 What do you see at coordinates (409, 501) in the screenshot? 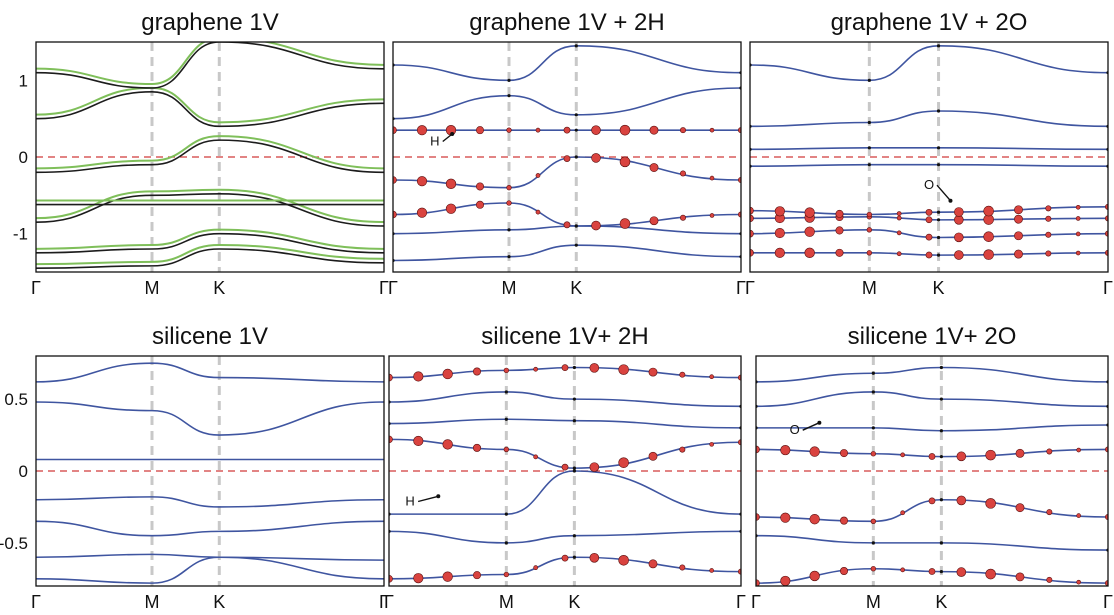
I see `annotation-label: H` at bounding box center [409, 501].